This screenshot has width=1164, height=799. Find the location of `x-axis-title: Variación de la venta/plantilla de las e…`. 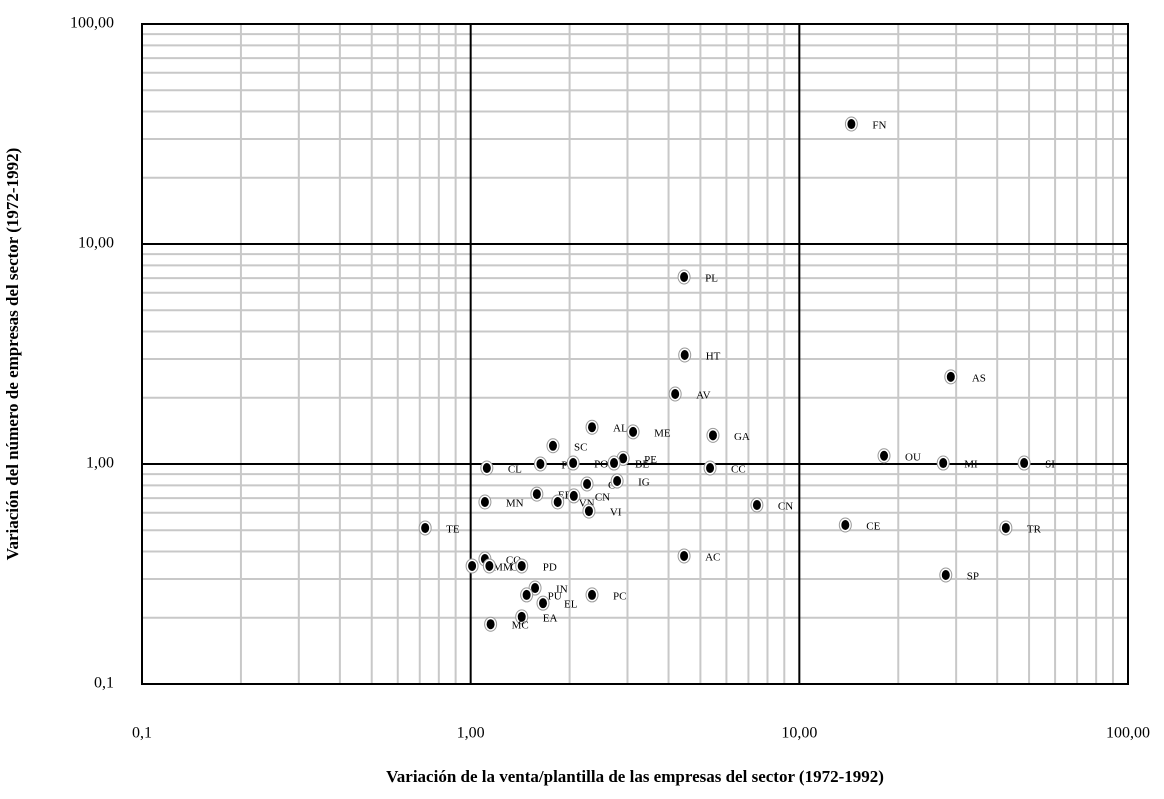

x-axis-title: Variación de la venta/plantilla de las e… is located at coordinates (635, 776).